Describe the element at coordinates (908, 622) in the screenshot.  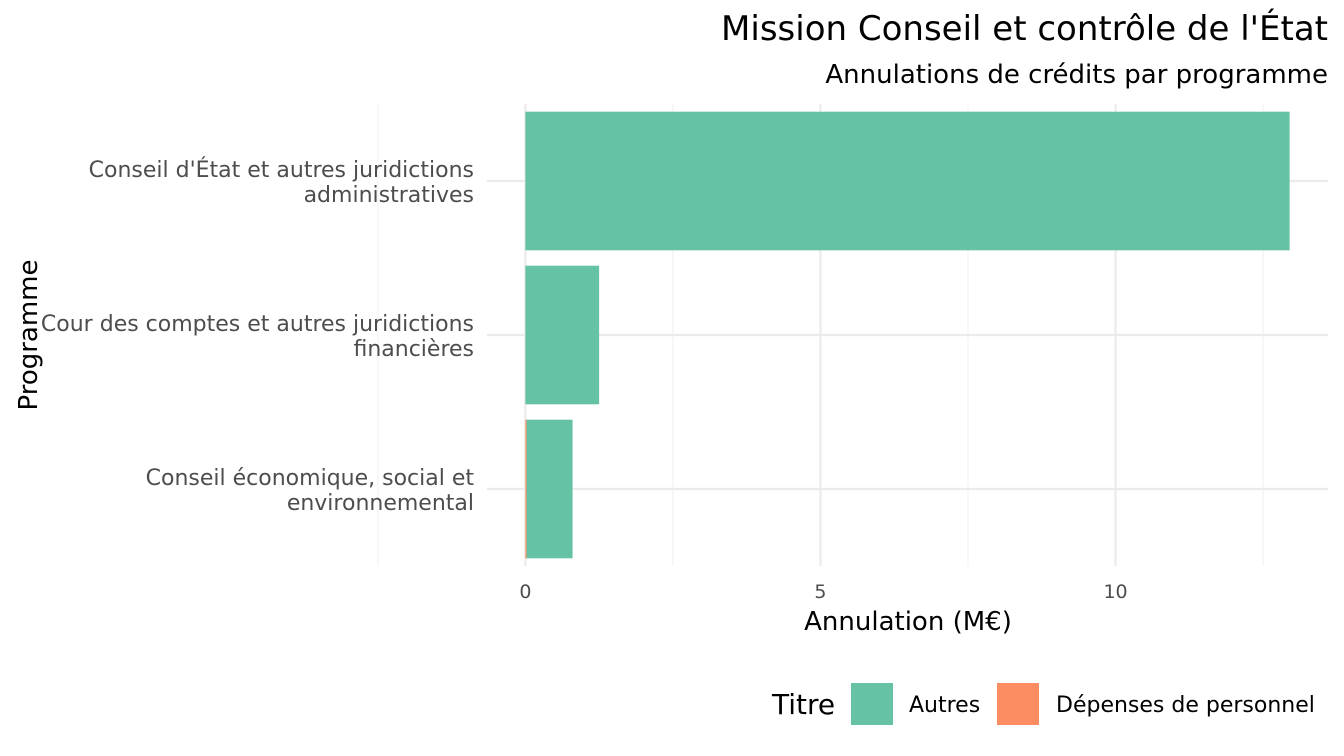
I see `x-axis-title: Annulation (M€)` at that location.